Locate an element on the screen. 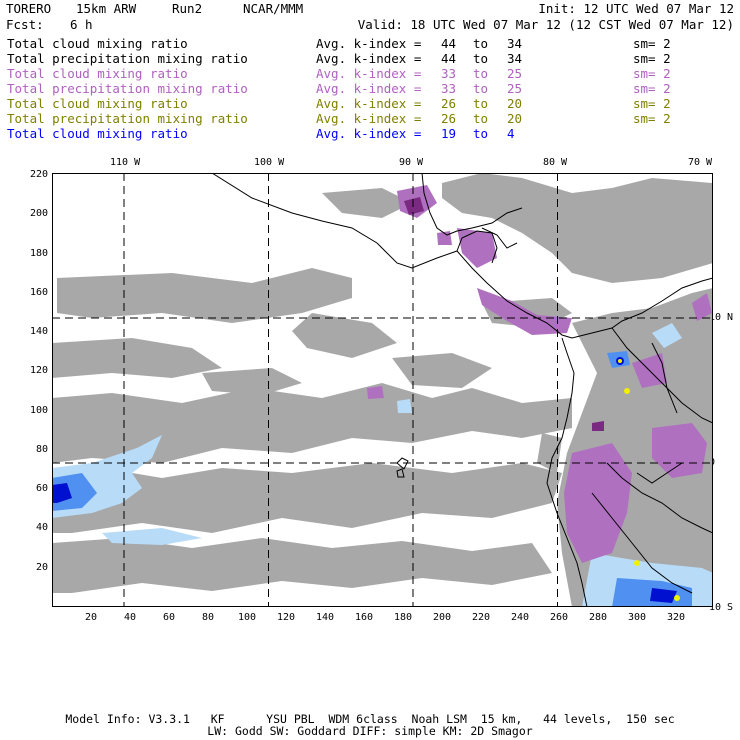 Image resolution: width=740 pixels, height=740 pixels. org-label: NCAR/MMM is located at coordinates (273, 8).